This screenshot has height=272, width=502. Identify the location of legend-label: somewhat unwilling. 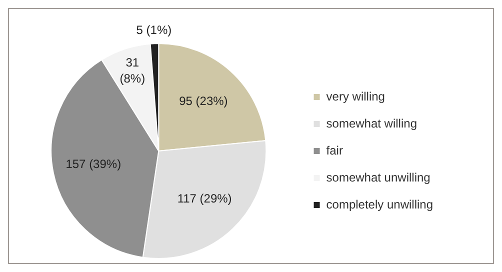
(378, 177).